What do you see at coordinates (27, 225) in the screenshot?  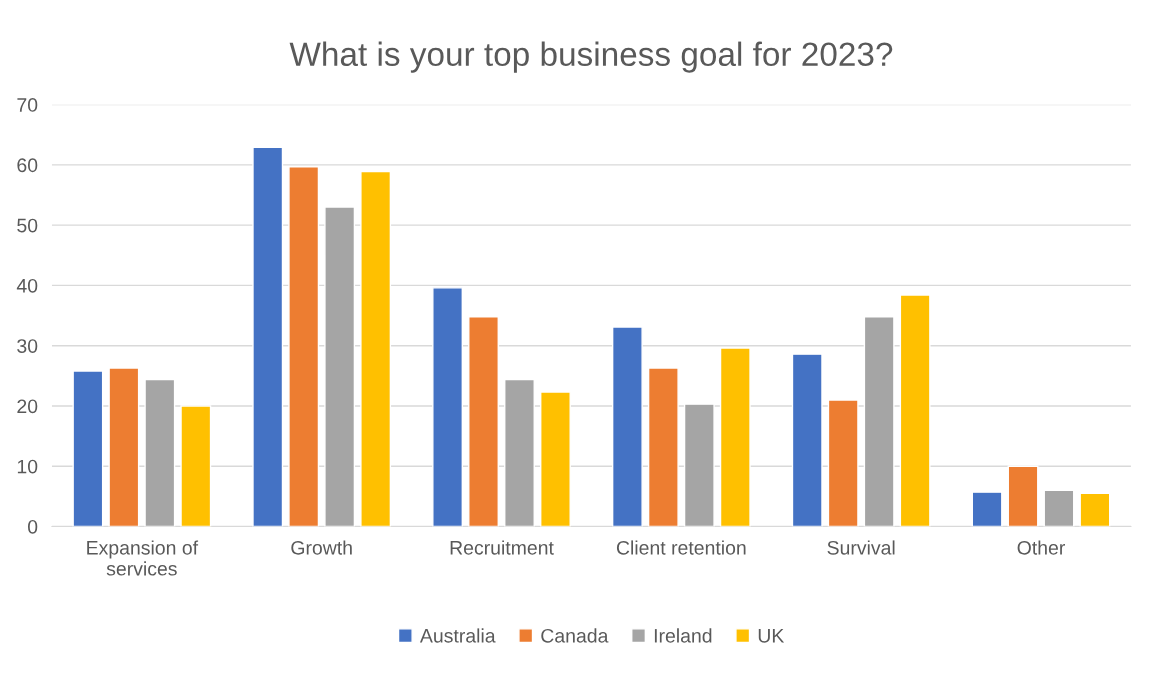 I see `y-tick-label: 50` at bounding box center [27, 225].